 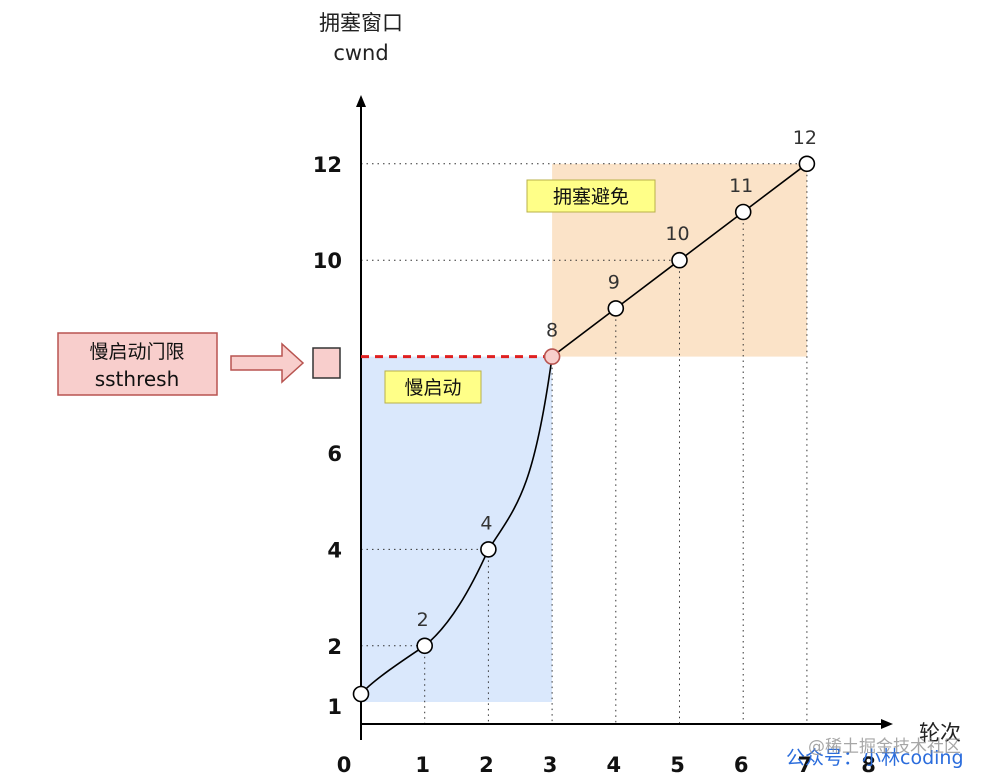 What do you see at coordinates (805, 765) in the screenshot?
I see `x-tick-label: 7` at bounding box center [805, 765].